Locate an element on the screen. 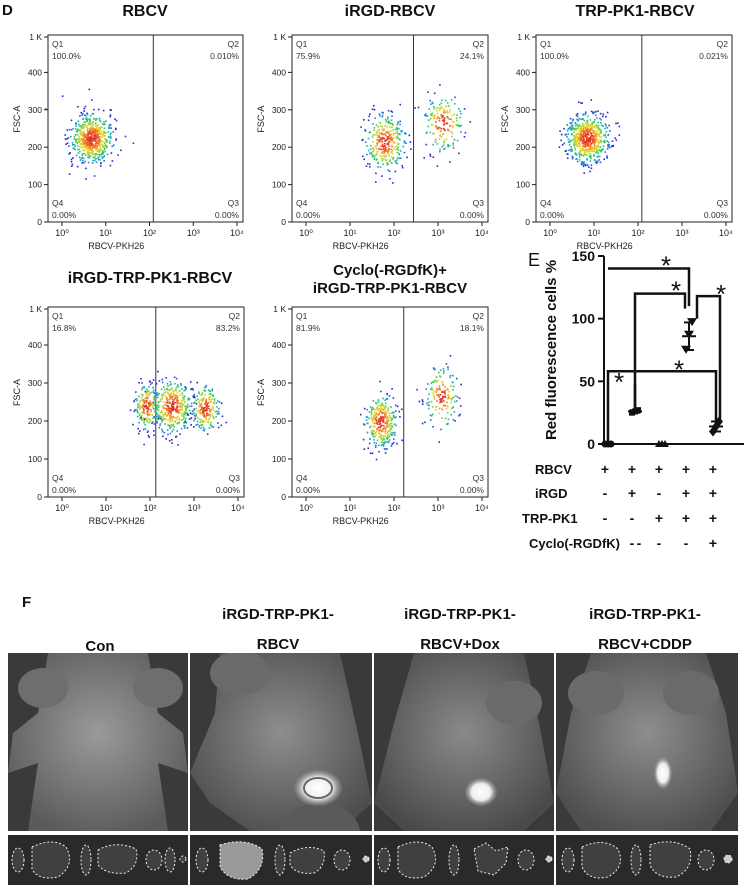 The width and height of the screenshot is (746, 889). quadrant-q4-label: Q4 is located at coordinates (302, 478).